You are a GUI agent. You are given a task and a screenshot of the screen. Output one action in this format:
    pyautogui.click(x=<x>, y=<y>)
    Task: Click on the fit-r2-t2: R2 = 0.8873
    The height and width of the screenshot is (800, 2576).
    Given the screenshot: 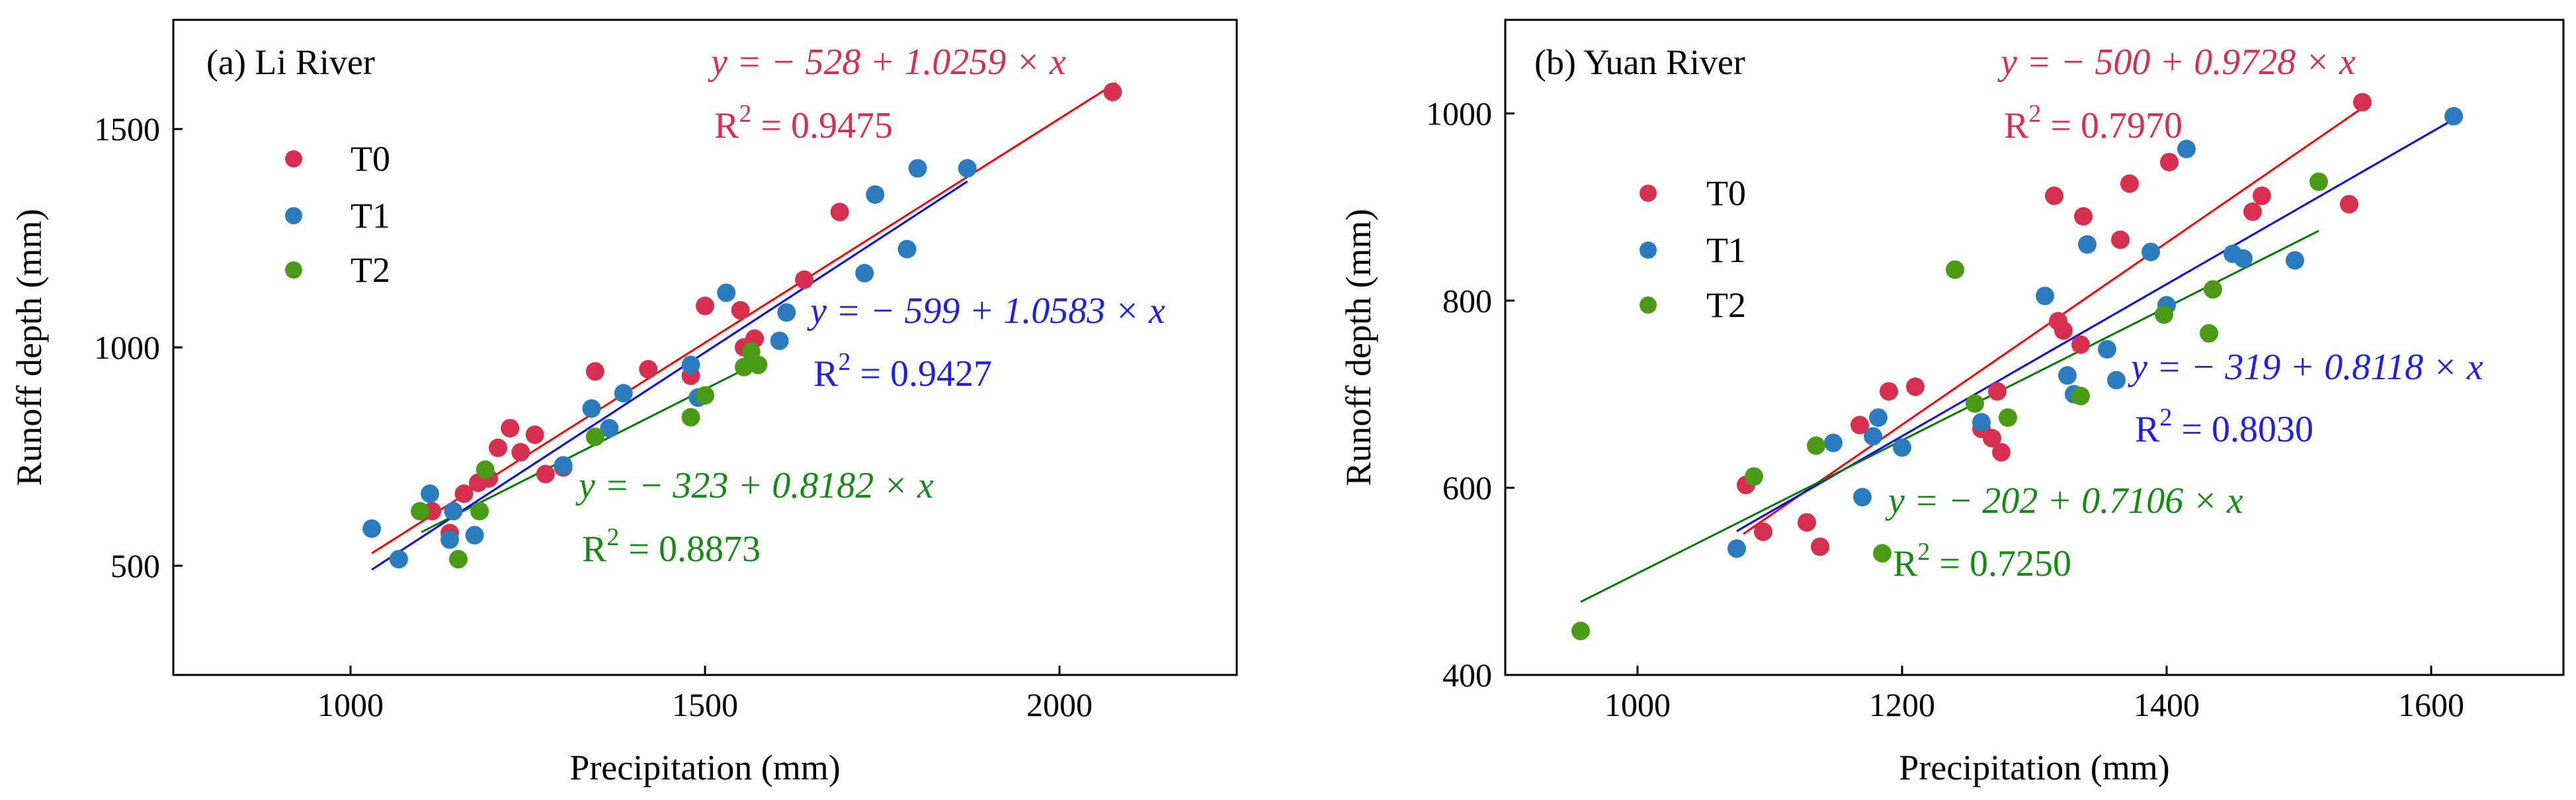 What is the action you would take?
    pyautogui.click(x=671, y=546)
    